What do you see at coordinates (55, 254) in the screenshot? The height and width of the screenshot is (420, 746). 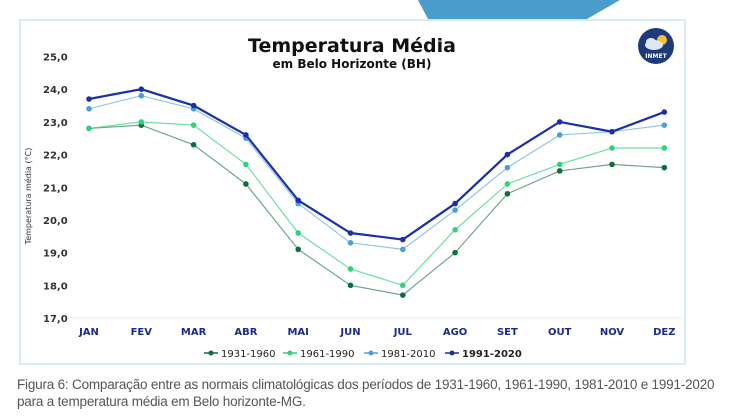 I see `y-tick-label: 19,0` at bounding box center [55, 254].